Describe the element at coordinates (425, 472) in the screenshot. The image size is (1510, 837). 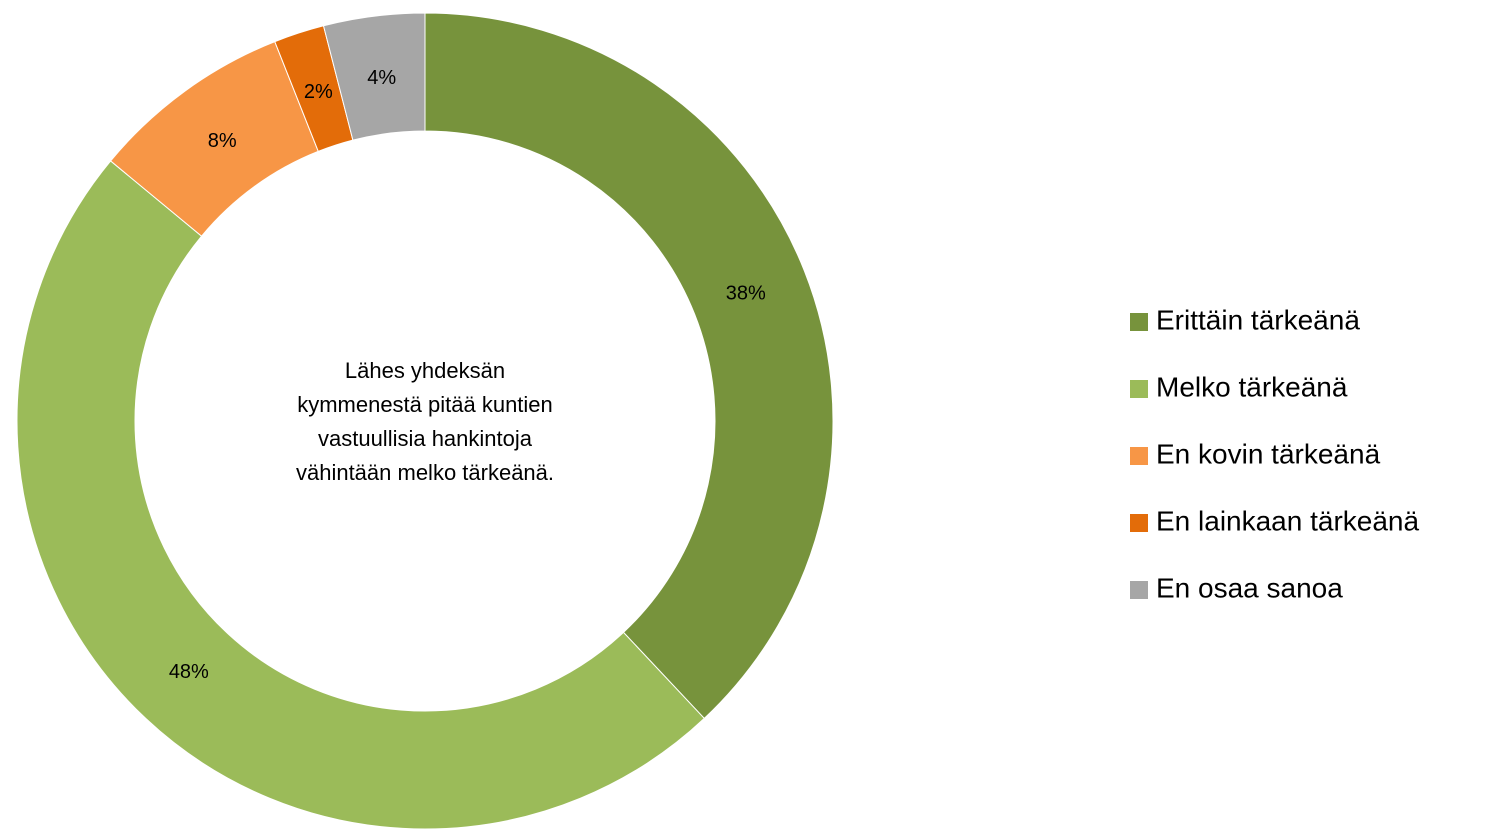
I see `center-annotation: vähintään melko tärkeänä.` at that location.